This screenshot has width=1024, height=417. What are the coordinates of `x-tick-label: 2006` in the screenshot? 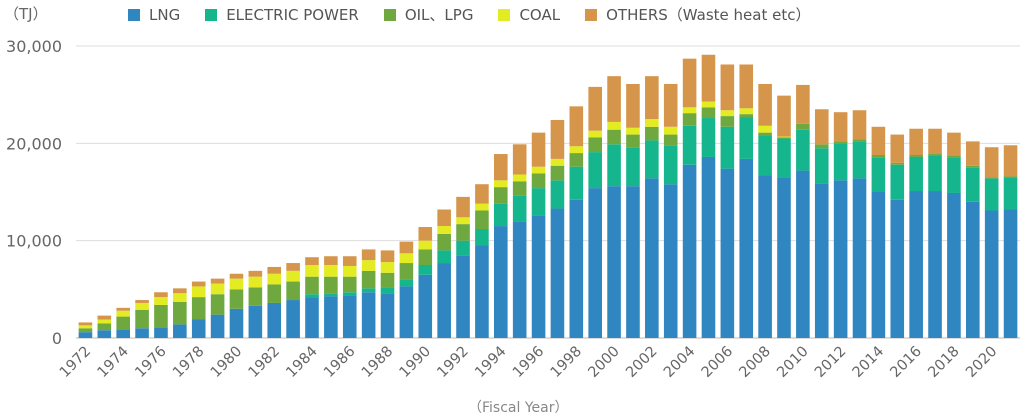 It's located at (717, 362).